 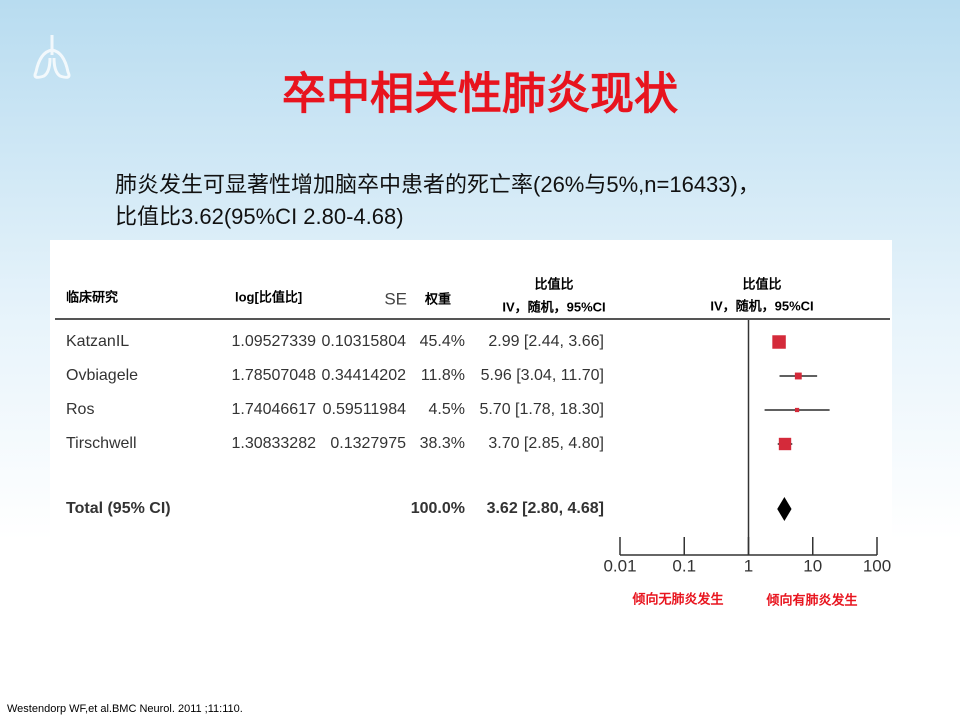 What do you see at coordinates (748, 565) in the screenshot?
I see `x-tick-label: 1` at bounding box center [748, 565].